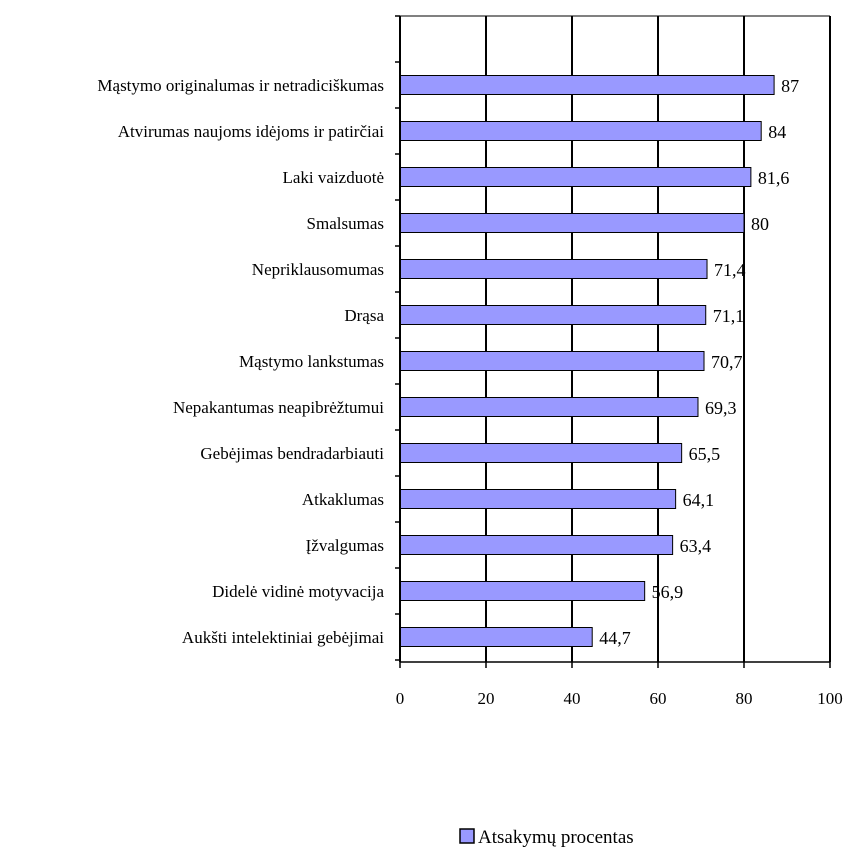 This screenshot has height=850, width=853. I want to click on x-tick-label: 20, so click(486, 698).